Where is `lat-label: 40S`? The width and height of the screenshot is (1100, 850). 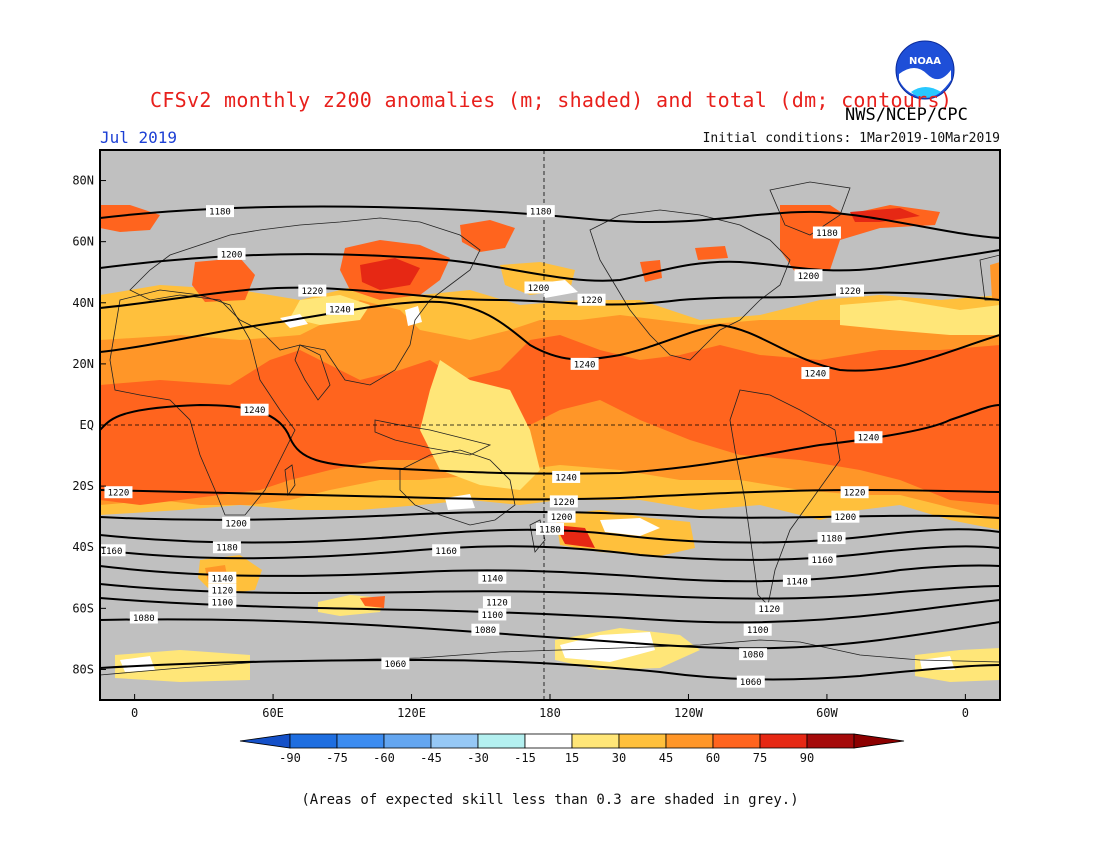
lat-label: 40S is located at coordinates (83, 547).